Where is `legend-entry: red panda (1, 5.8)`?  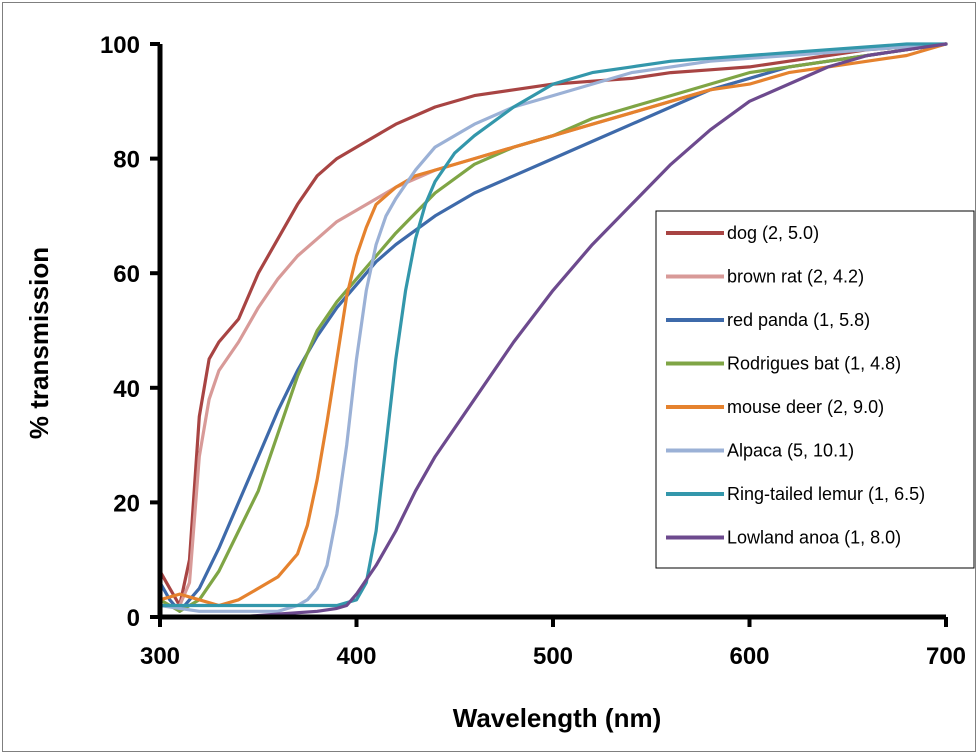
legend-entry: red panda (1, 5.8) is located at coordinates (798, 320).